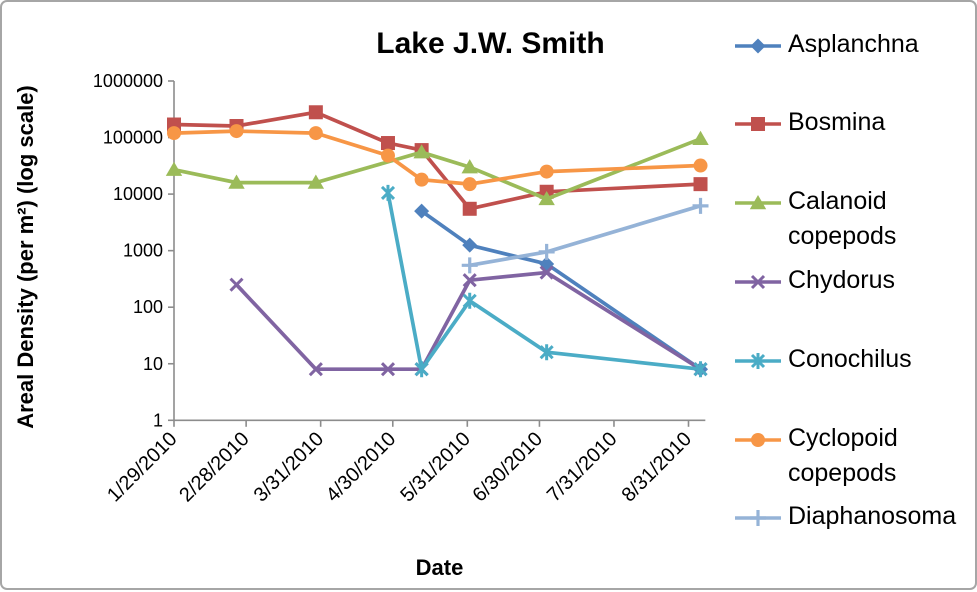 This screenshot has height=592, width=977. I want to click on legend-item-conochilus: Conochilus, so click(842, 359).